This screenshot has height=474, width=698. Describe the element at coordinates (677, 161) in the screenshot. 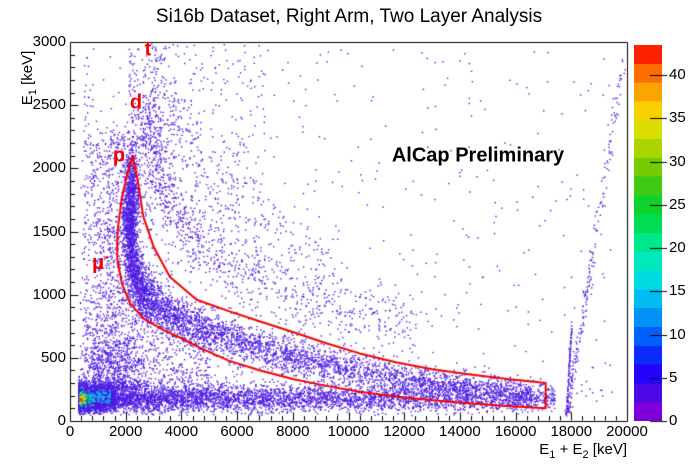

I see `colorbar-tick-label: 30` at that location.